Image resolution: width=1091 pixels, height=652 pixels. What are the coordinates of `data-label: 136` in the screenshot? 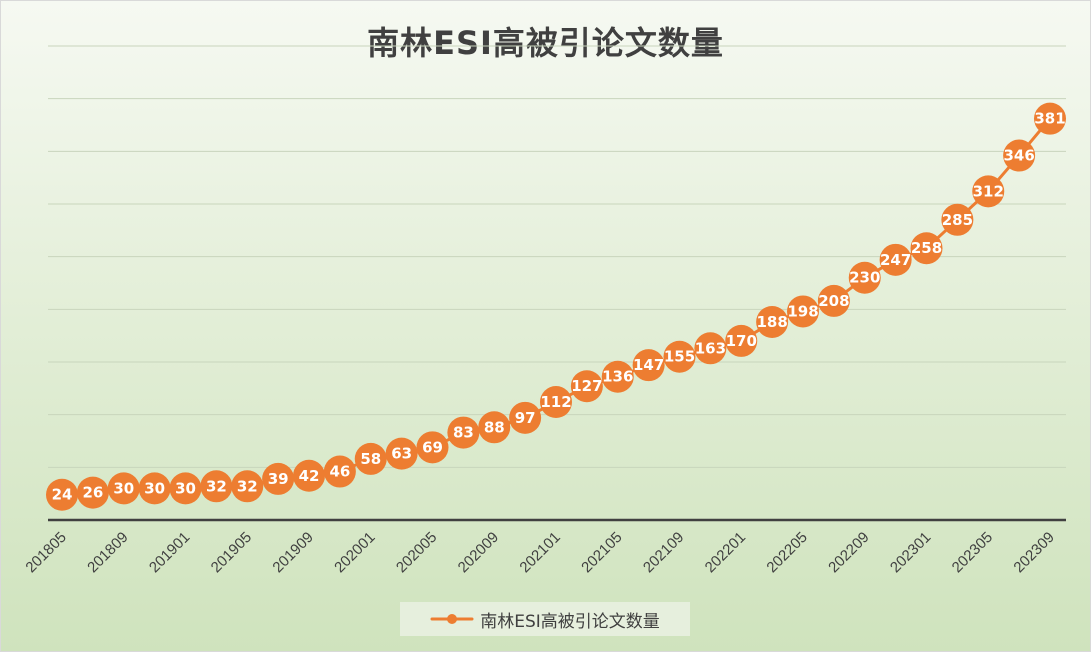 It's located at (617, 377).